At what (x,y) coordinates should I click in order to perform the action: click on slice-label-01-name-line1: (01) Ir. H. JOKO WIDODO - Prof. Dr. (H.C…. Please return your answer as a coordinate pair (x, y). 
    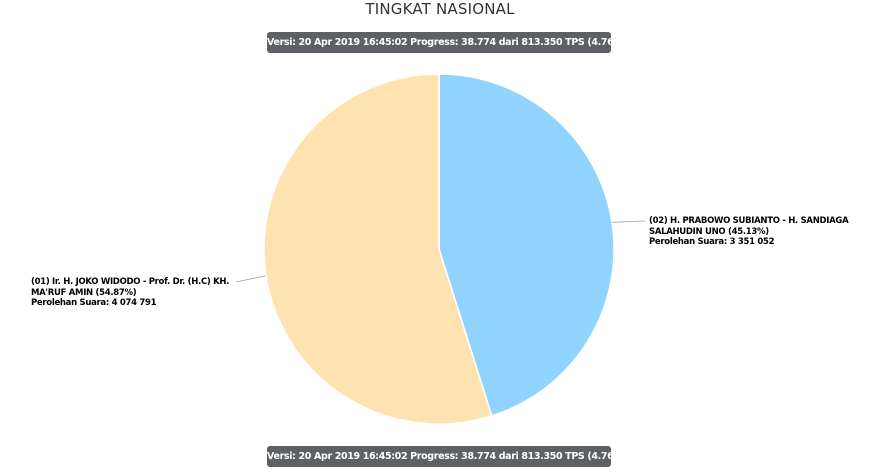
    Looking at the image, I should click on (130, 282).